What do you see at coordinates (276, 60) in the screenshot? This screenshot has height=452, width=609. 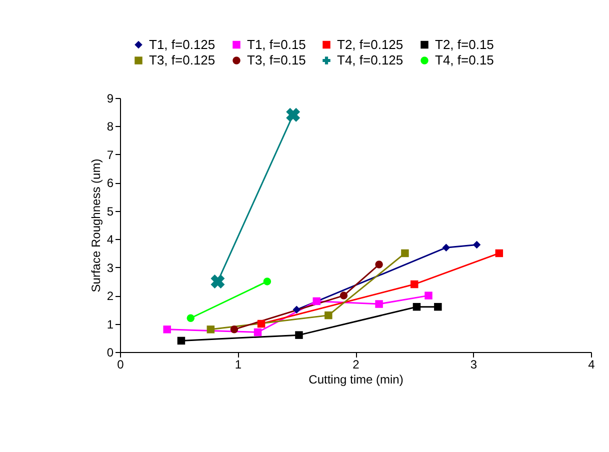 I see `legend-label: T3, f=0.15` at bounding box center [276, 60].